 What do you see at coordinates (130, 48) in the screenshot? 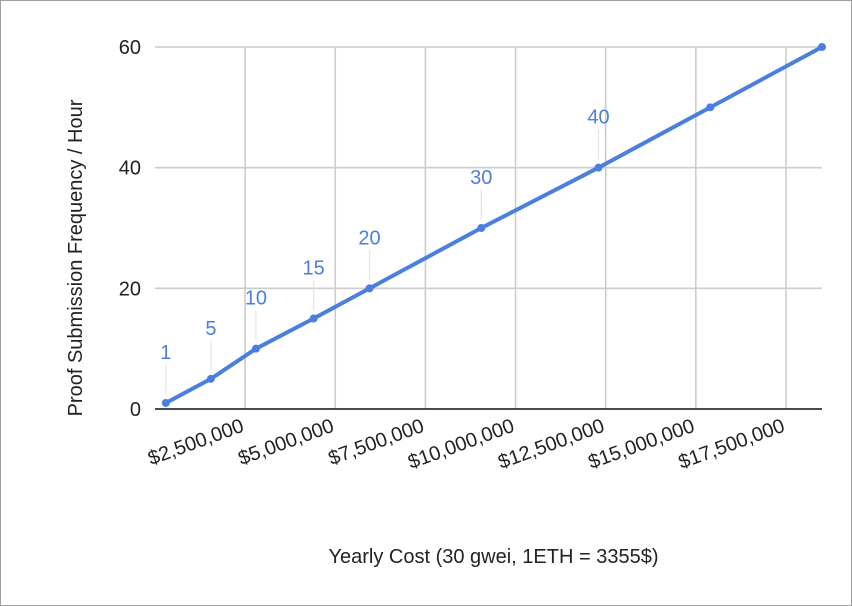
I see `y-tick-label-3: 60` at bounding box center [130, 48].